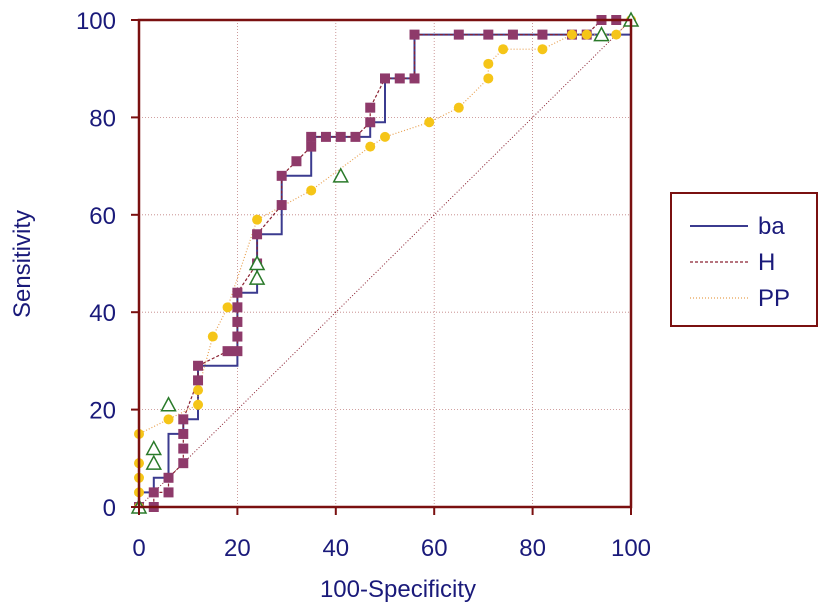  Describe the element at coordinates (102, 216) in the screenshot. I see `y-tick-label: 60` at that location.